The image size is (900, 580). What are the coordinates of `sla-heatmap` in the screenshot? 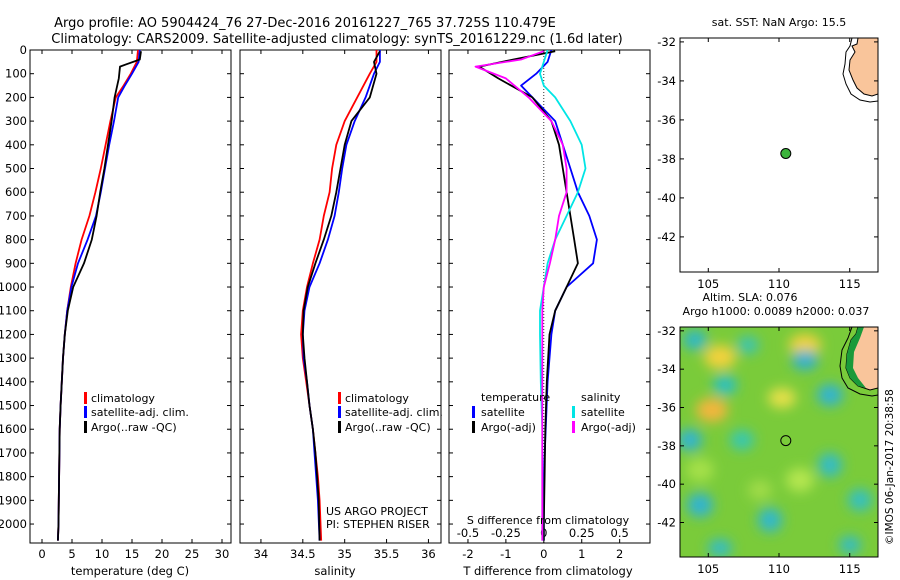 It's located at (779, 442).